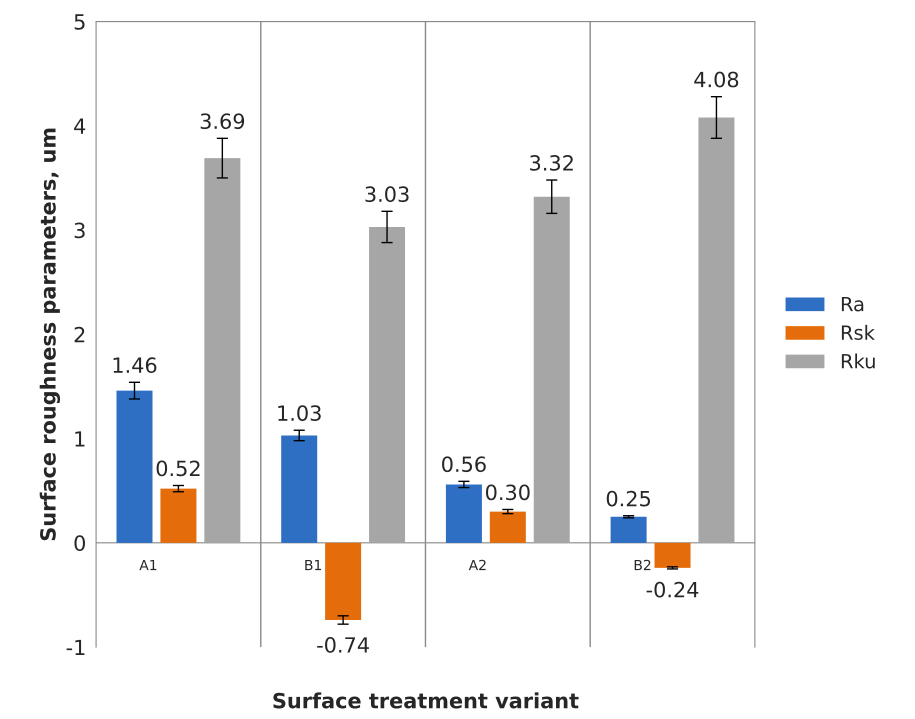 The width and height of the screenshot is (915, 719). What do you see at coordinates (79, 543) in the screenshot?
I see `y-tick-label: 0` at bounding box center [79, 543].